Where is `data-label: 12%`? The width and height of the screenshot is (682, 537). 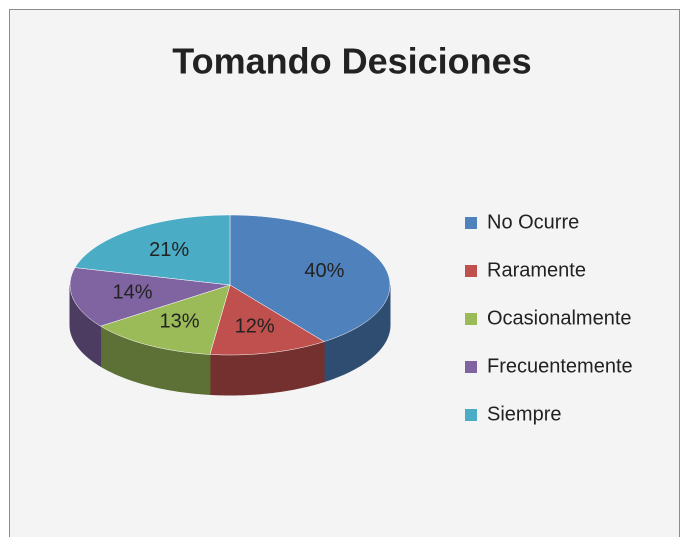
data-label: 12% is located at coordinates (255, 326).